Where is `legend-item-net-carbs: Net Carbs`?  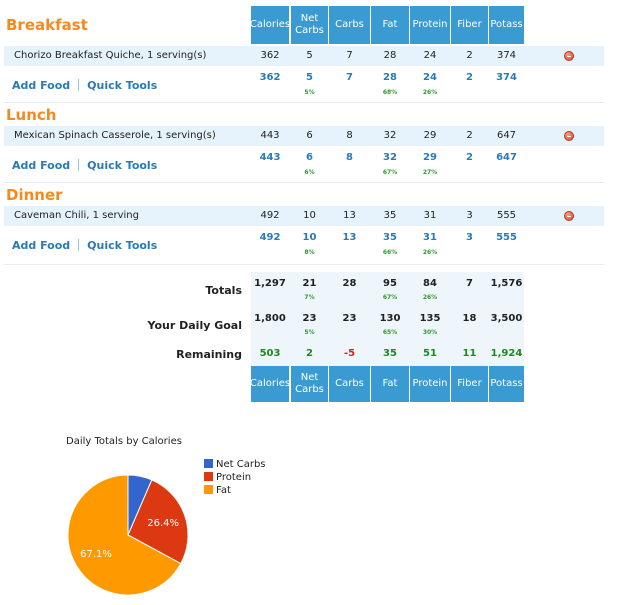
legend-item-net-carbs: Net Carbs is located at coordinates (235, 464).